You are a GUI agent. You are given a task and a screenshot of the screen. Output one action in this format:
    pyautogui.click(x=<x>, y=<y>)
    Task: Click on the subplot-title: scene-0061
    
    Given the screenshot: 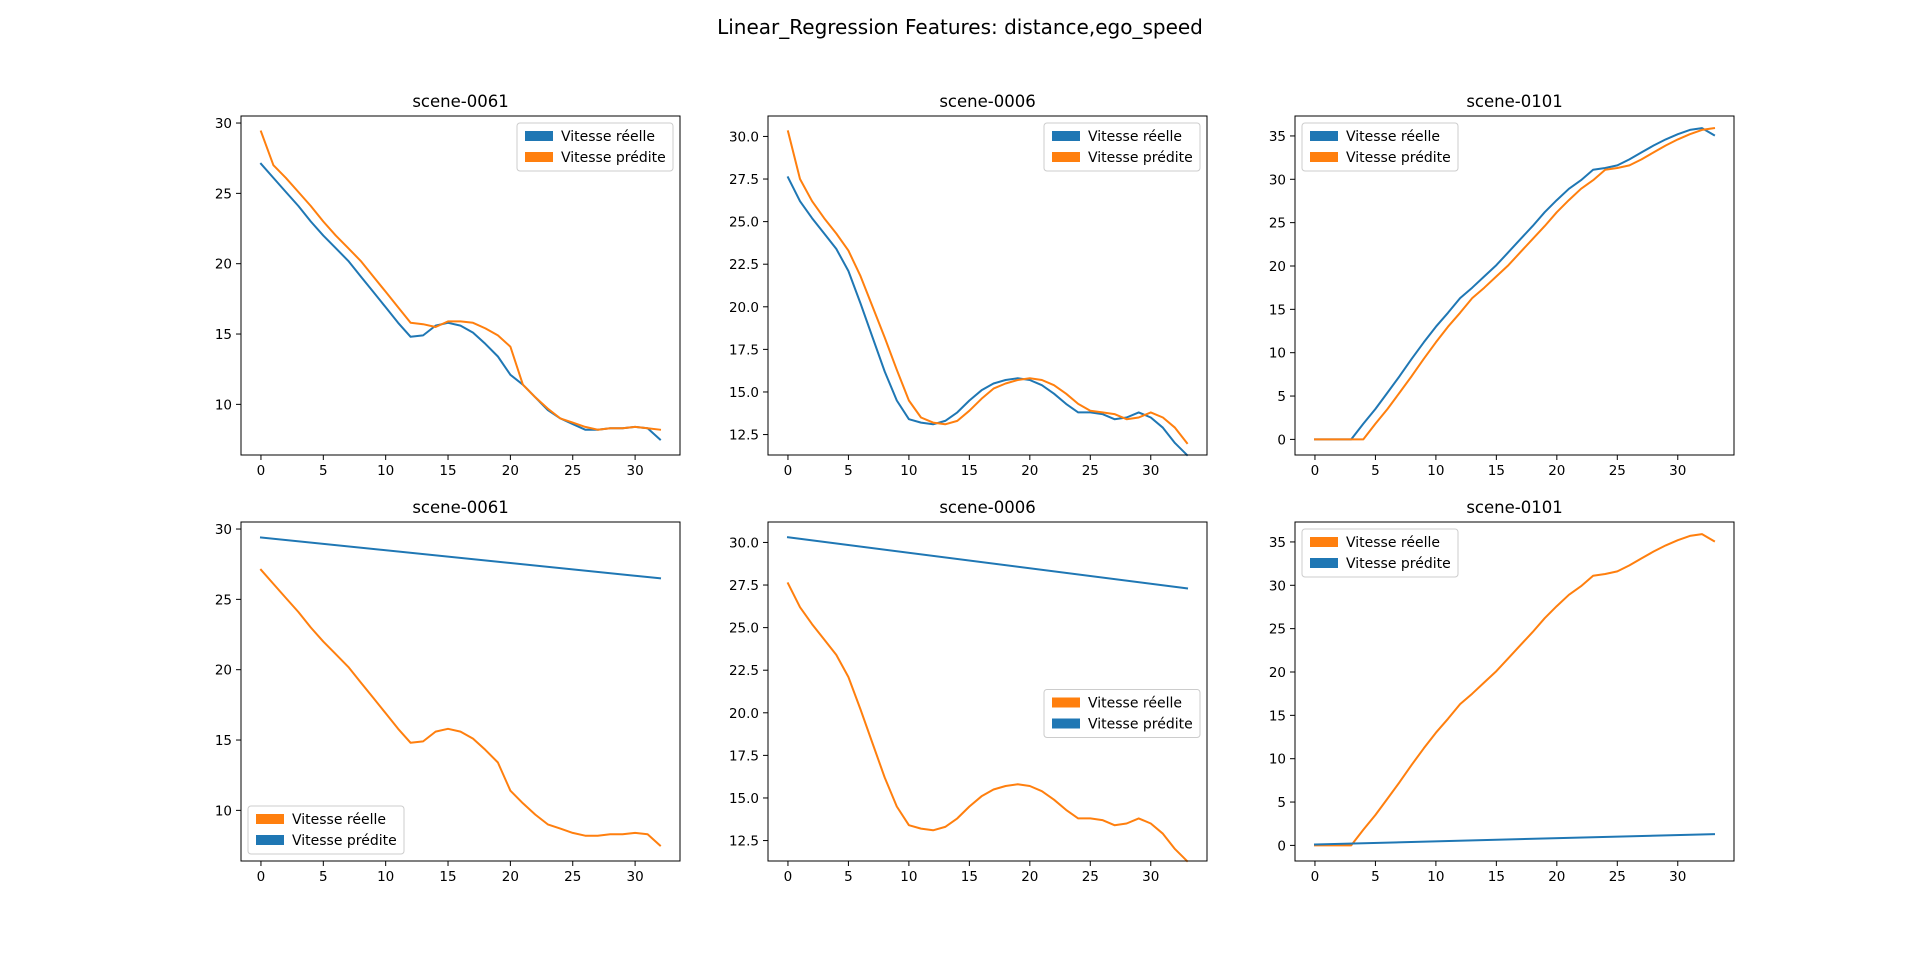 What is the action you would take?
    pyautogui.click(x=460, y=101)
    